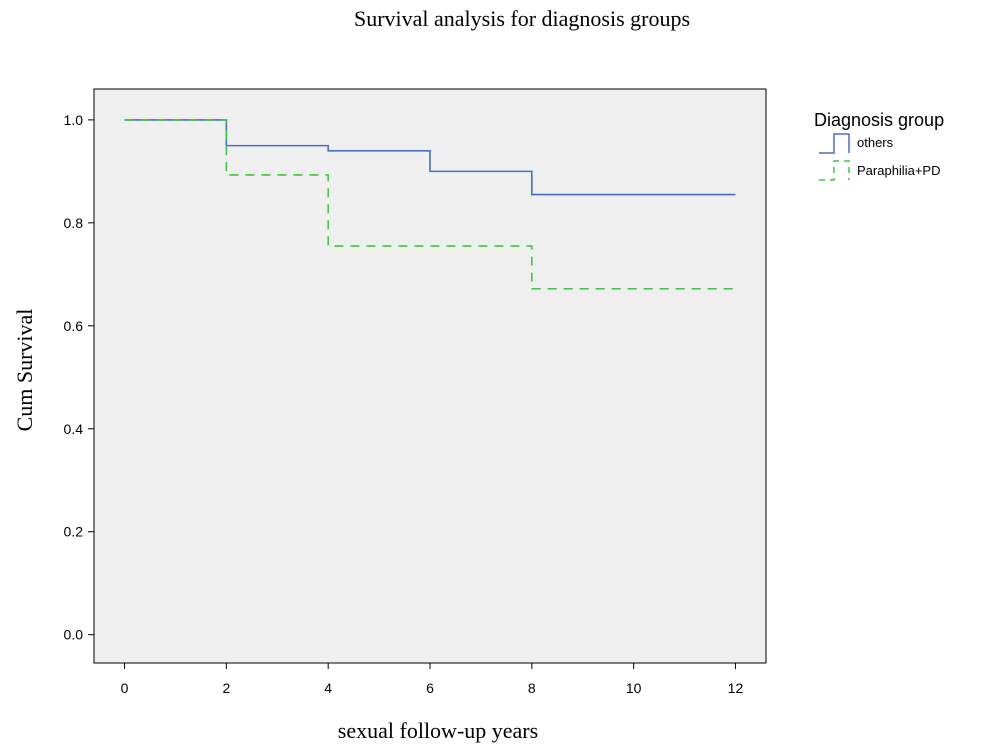 The height and width of the screenshot is (748, 982). I want to click on x-axis-ticks: 0 2 4 6 8 10 12, so click(432, 679).